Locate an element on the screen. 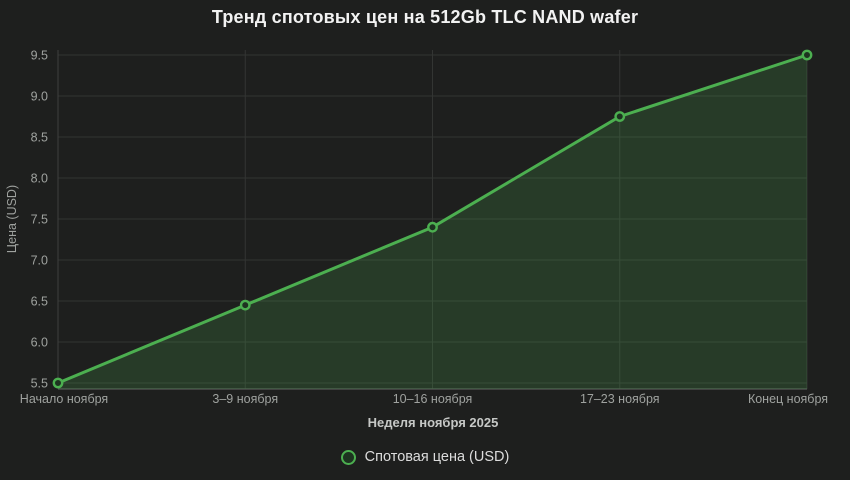 This screenshot has width=850, height=480. y-tick-label: 9.0 is located at coordinates (39, 97).